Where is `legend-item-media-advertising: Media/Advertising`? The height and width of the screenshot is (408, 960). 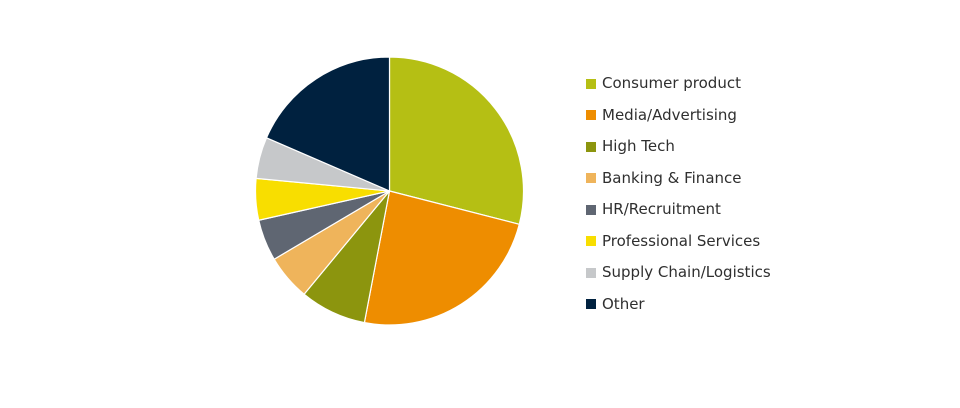
legend-item-media-advertising: Media/Advertising is located at coordinates (766, 116).